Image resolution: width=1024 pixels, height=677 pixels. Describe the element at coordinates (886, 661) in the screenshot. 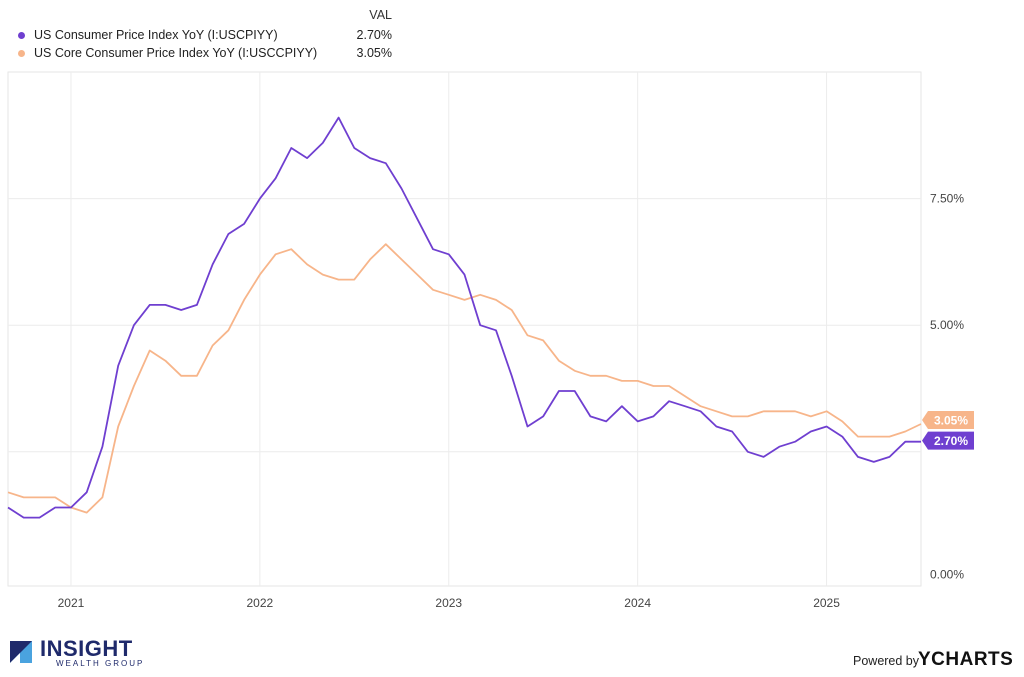

I see `powered-by-text: Powered by` at that location.